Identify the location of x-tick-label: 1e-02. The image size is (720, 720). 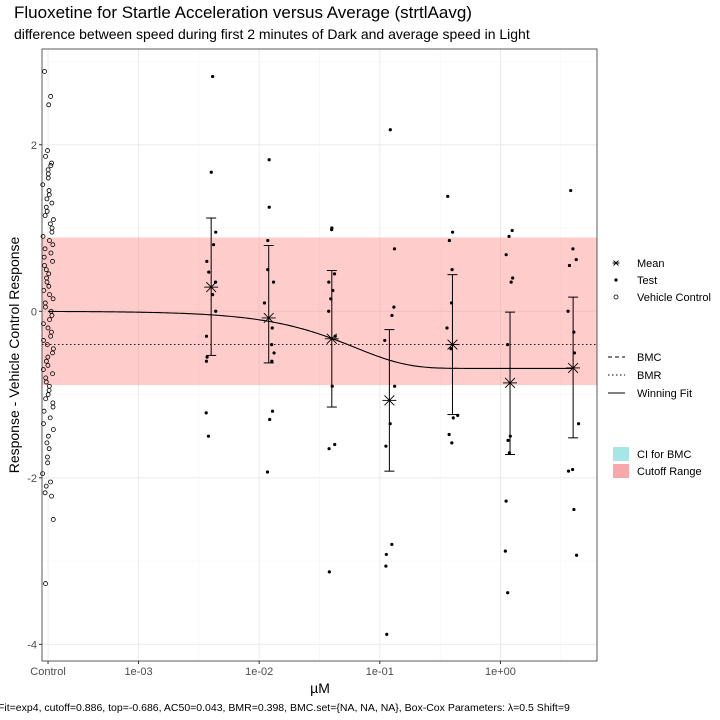
(259, 672).